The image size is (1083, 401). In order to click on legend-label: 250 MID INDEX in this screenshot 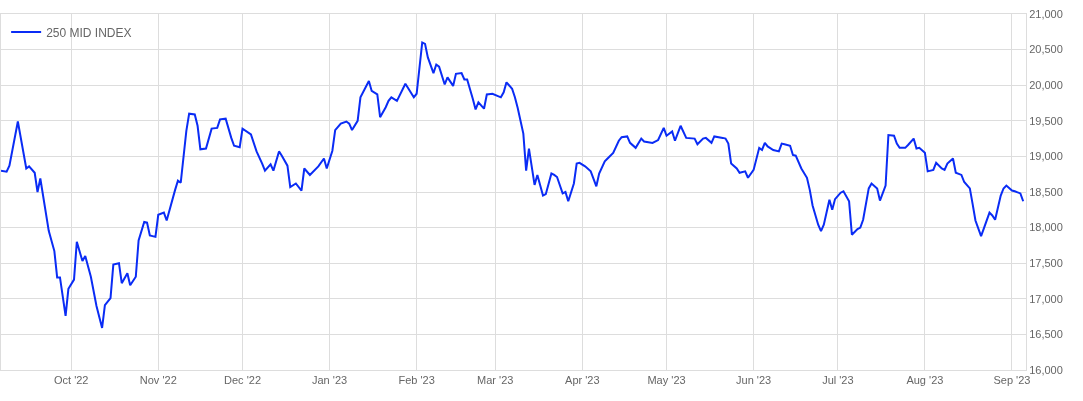, I will do `click(89, 32)`.